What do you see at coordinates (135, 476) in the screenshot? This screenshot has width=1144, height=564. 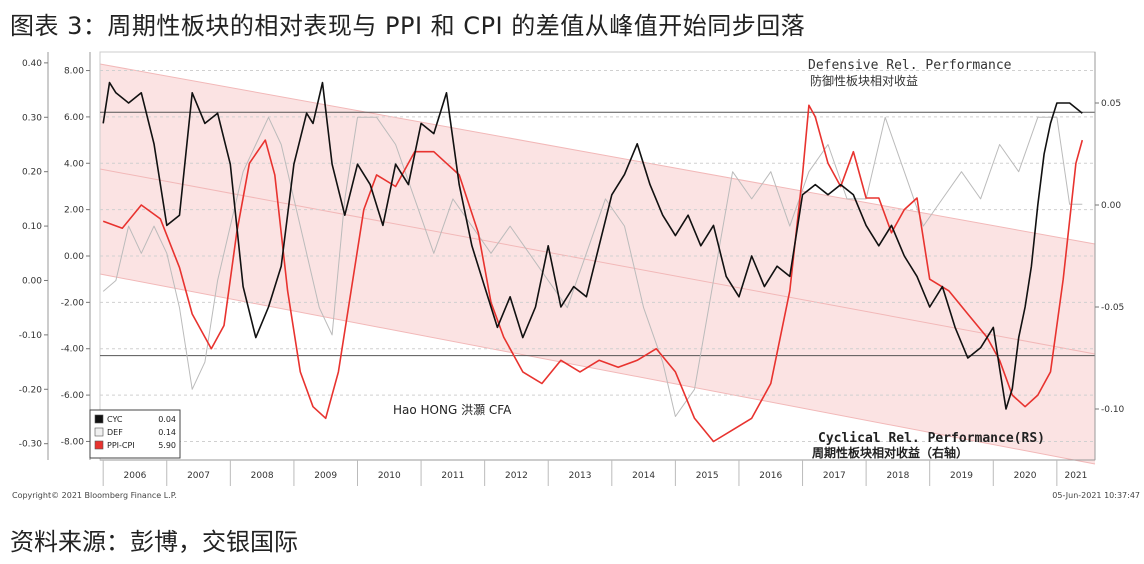 I see `x-tick-label: 2006` at bounding box center [135, 476].